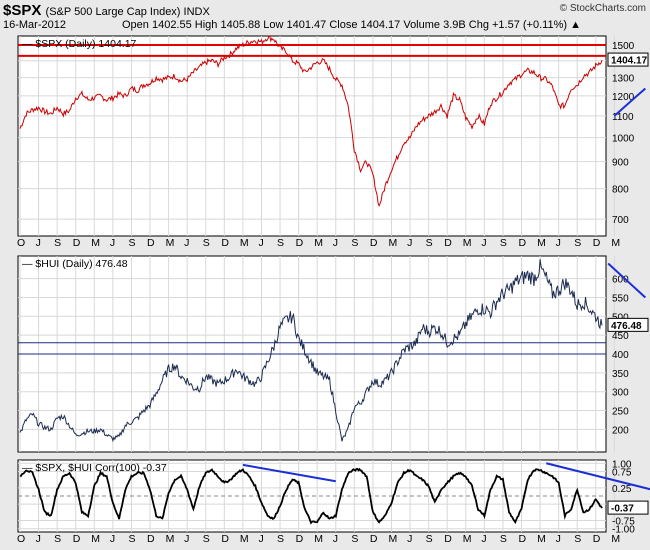  Describe the element at coordinates (620, 220) in the screenshot. I see `y-tick-label: 700` at that location.